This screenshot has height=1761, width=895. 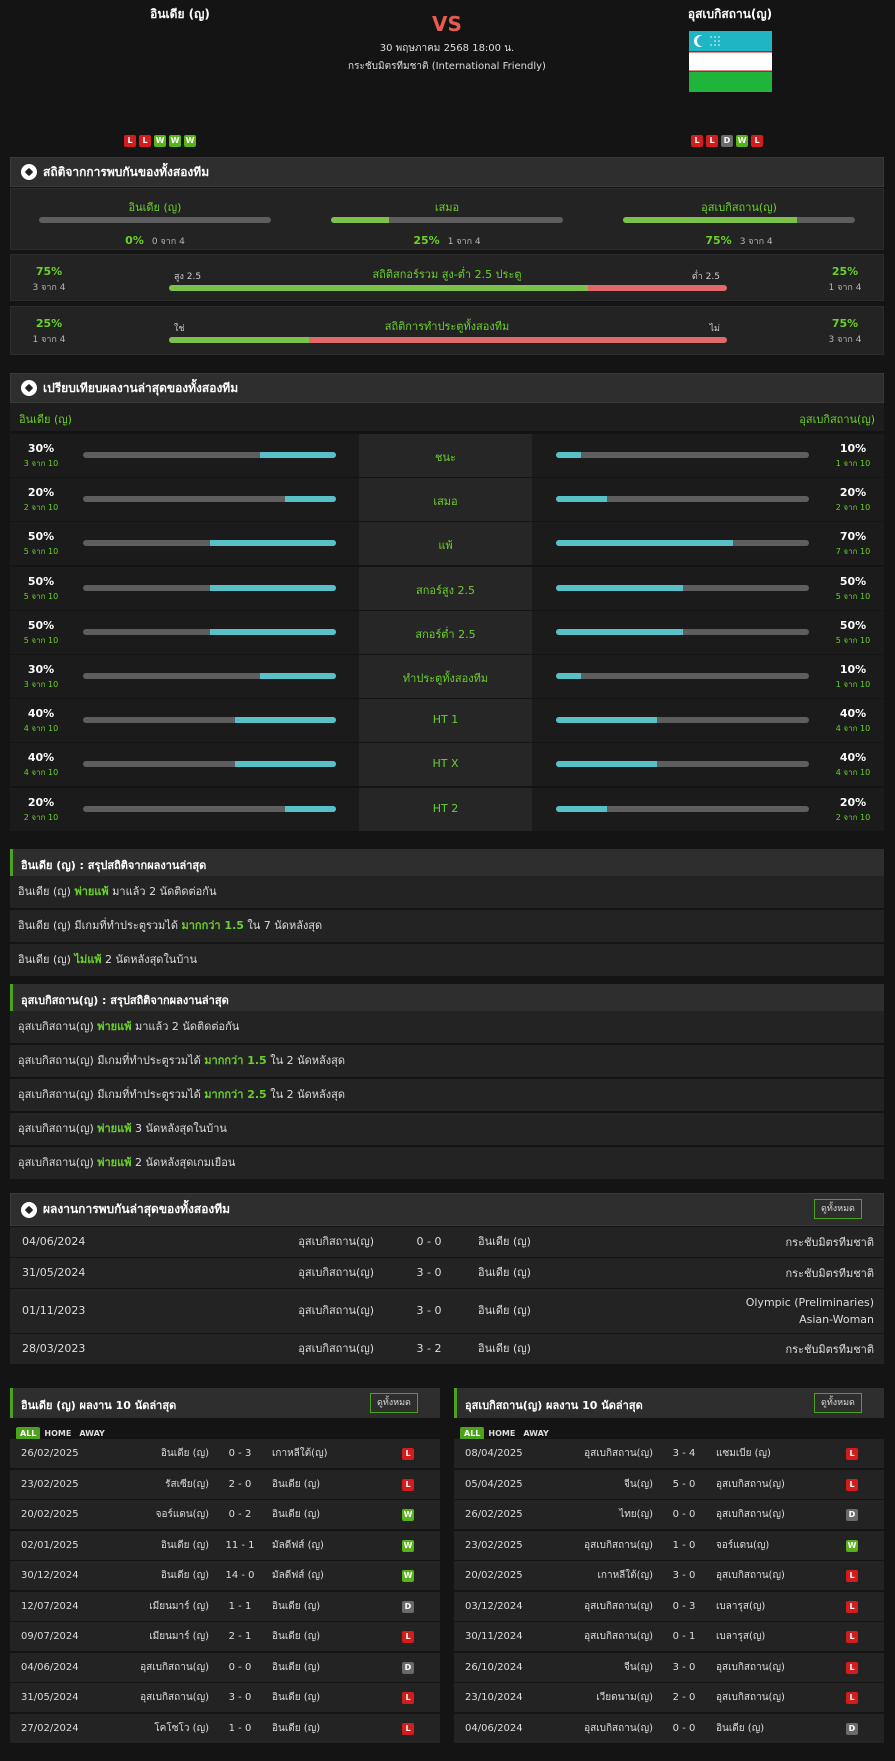 I want to click on last10-away: จอร์แดน(ญ), so click(x=743, y=1545).